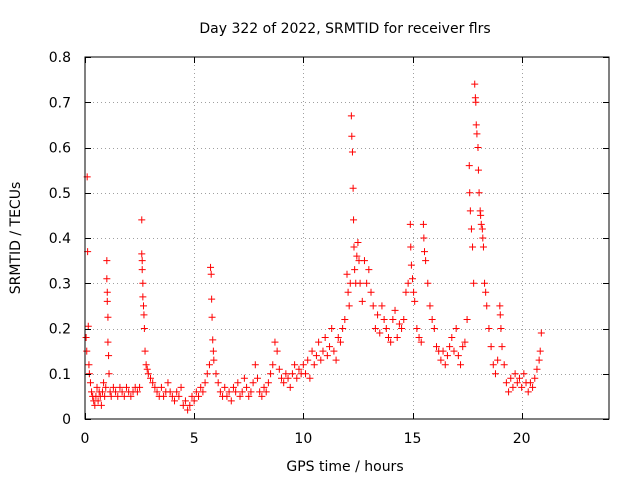 The image size is (640, 480). Describe the element at coordinates (60, 103) in the screenshot. I see `y-tick-label: 0.7` at that location.